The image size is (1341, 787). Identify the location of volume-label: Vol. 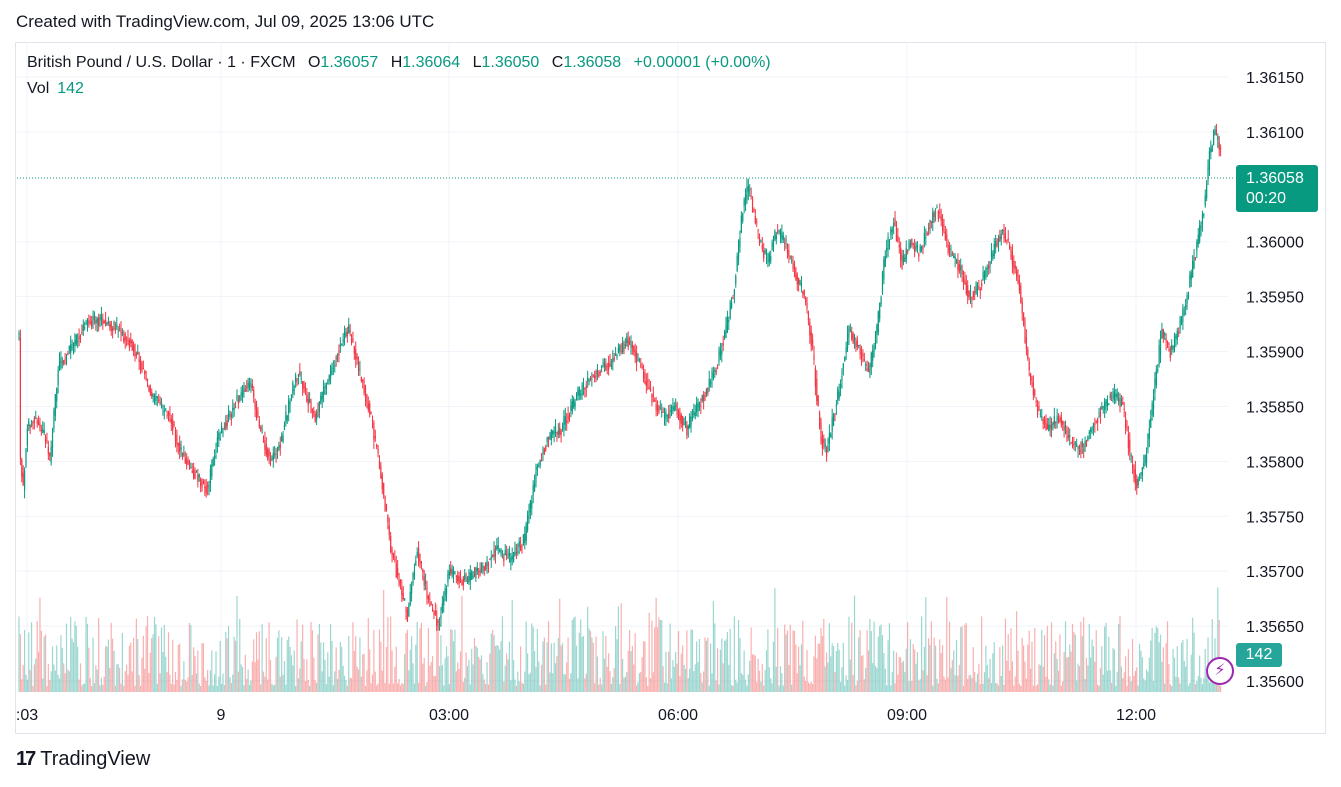
(38, 88).